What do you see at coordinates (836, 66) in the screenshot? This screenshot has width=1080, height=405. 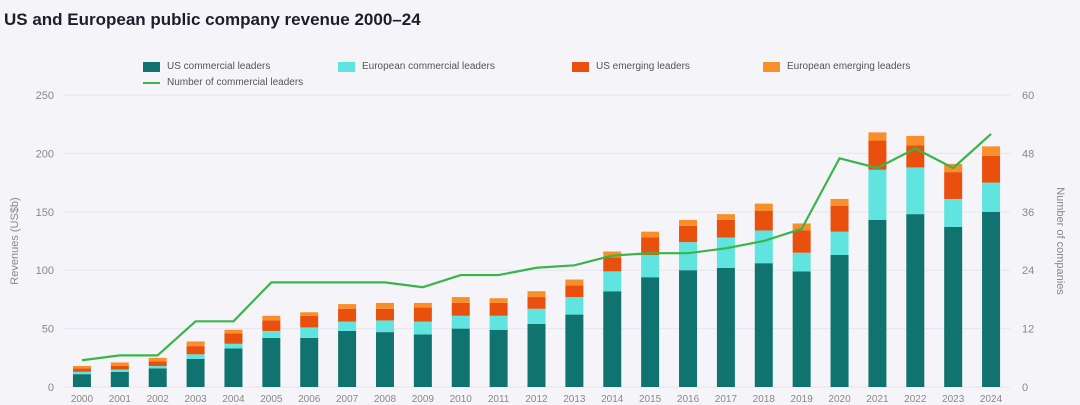 I see `legend-eu-emerging: European emerging leaders` at bounding box center [836, 66].